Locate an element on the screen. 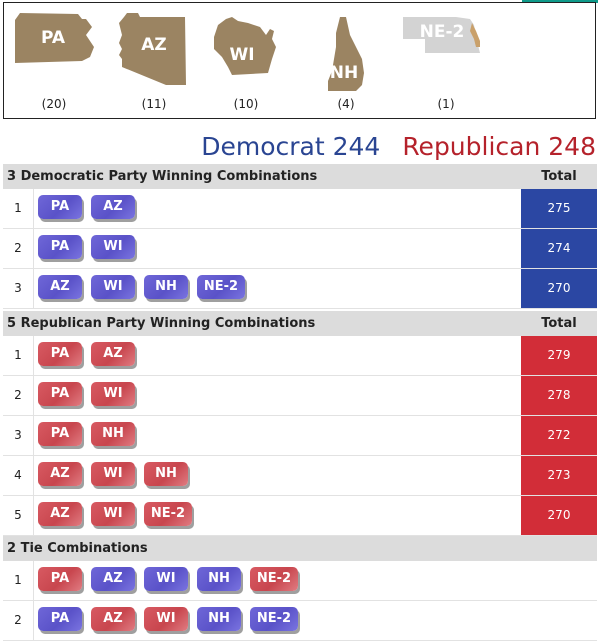 The image size is (600, 644). pennsylvania-shape-icon is located at coordinates (54, 38).